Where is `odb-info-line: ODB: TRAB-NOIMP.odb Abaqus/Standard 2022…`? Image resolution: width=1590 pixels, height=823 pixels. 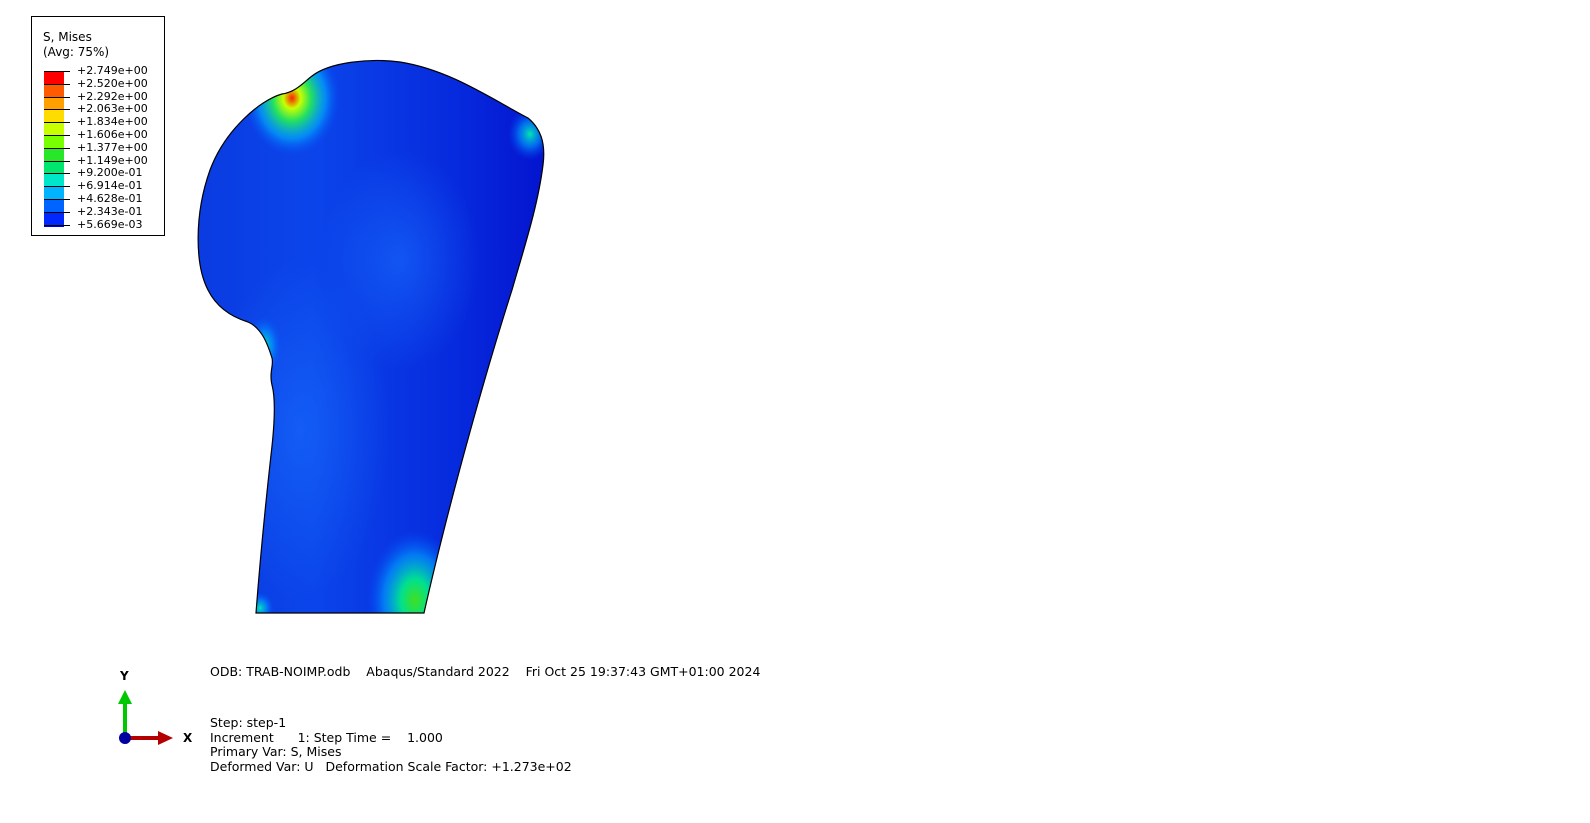
odb-info-line: ODB: TRAB-NOIMP.odb Abaqus/Standard 2022… is located at coordinates (485, 671).